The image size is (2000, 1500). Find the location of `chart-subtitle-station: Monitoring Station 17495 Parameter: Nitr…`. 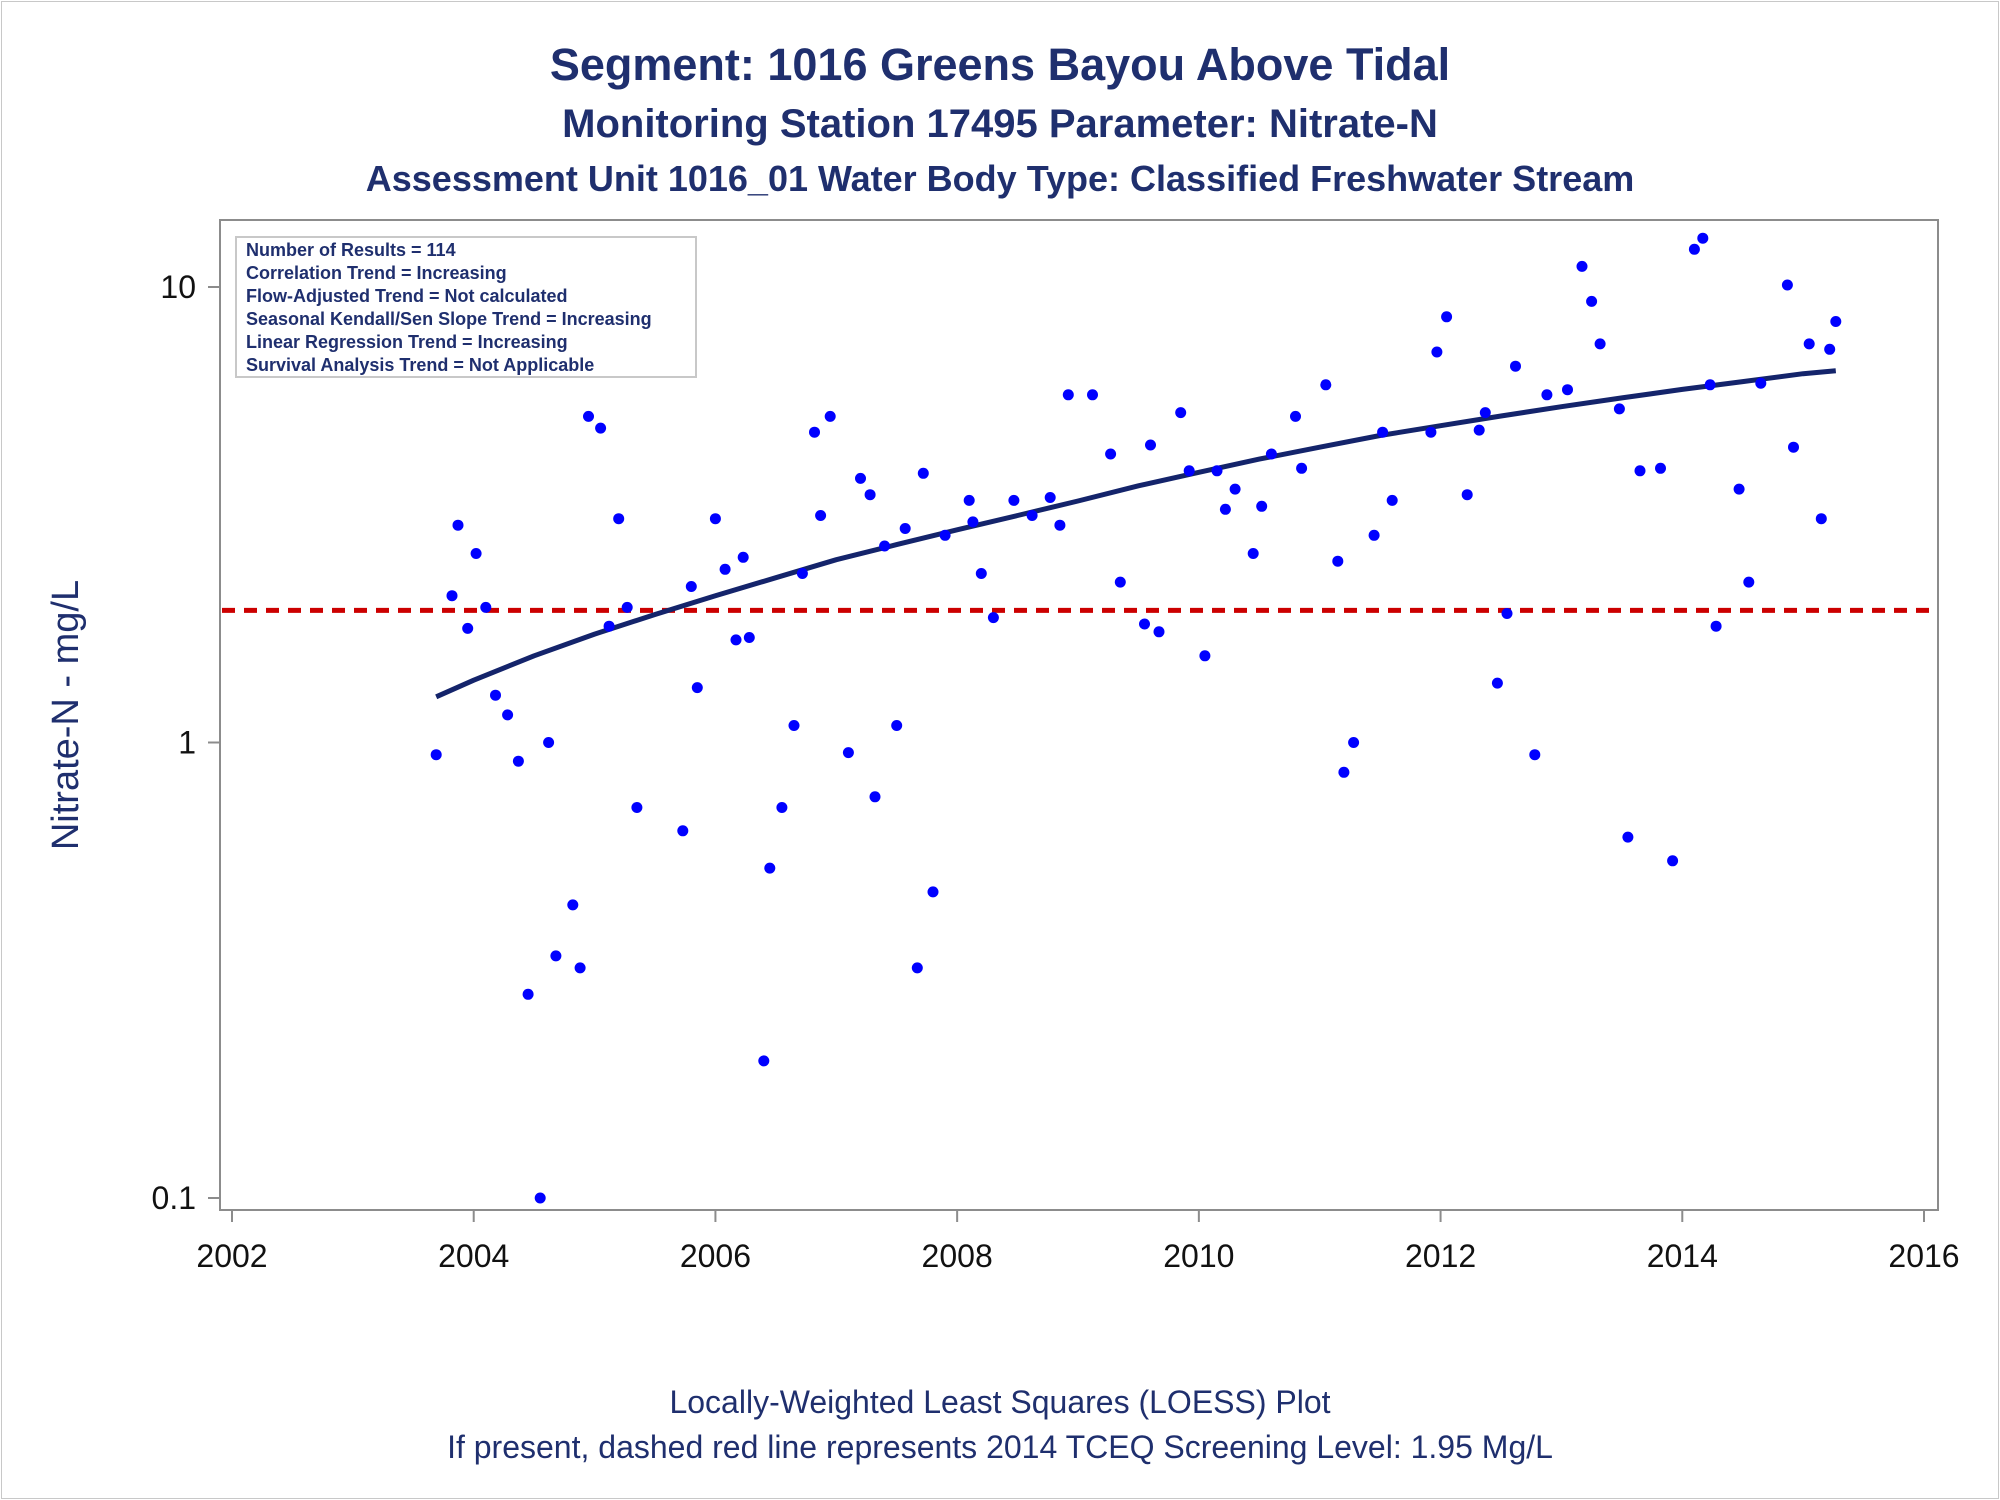

chart-subtitle-station: Monitoring Station 17495 Parameter: Nitr… is located at coordinates (1000, 124).